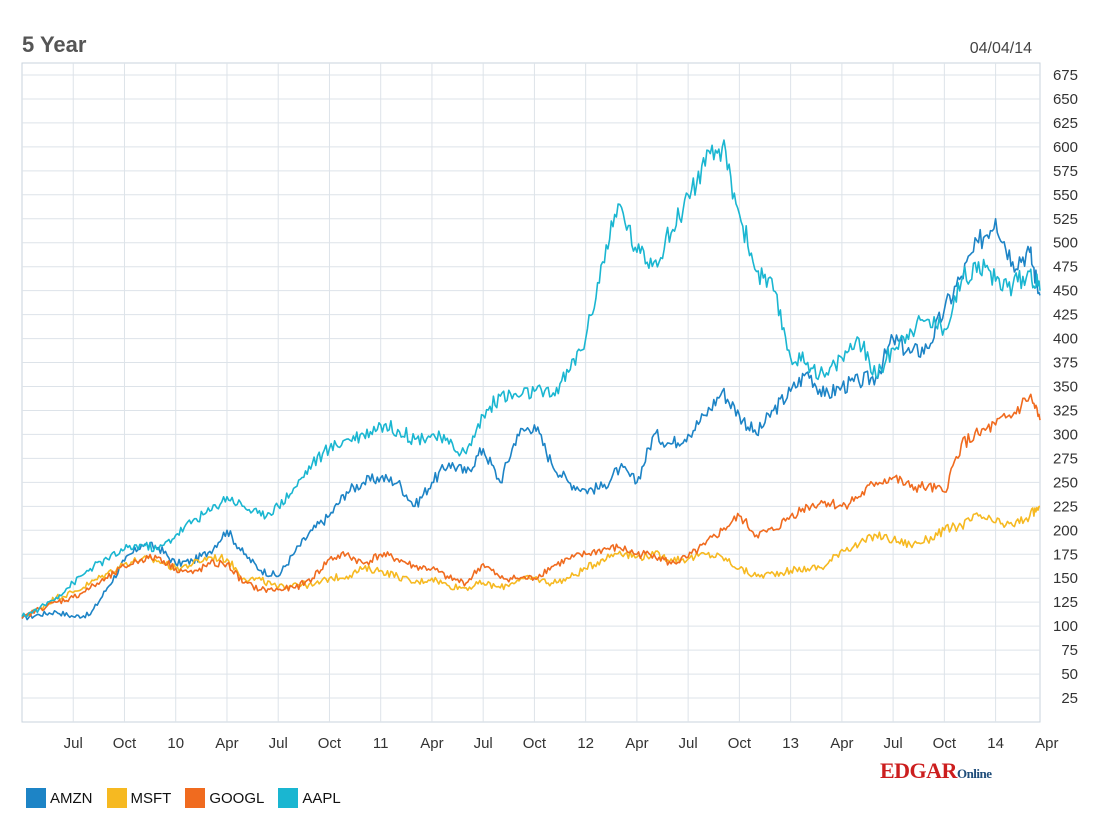 This screenshot has width=1101, height=823. Describe the element at coordinates (585, 743) in the screenshot. I see `x-tick-label: 12` at that location.